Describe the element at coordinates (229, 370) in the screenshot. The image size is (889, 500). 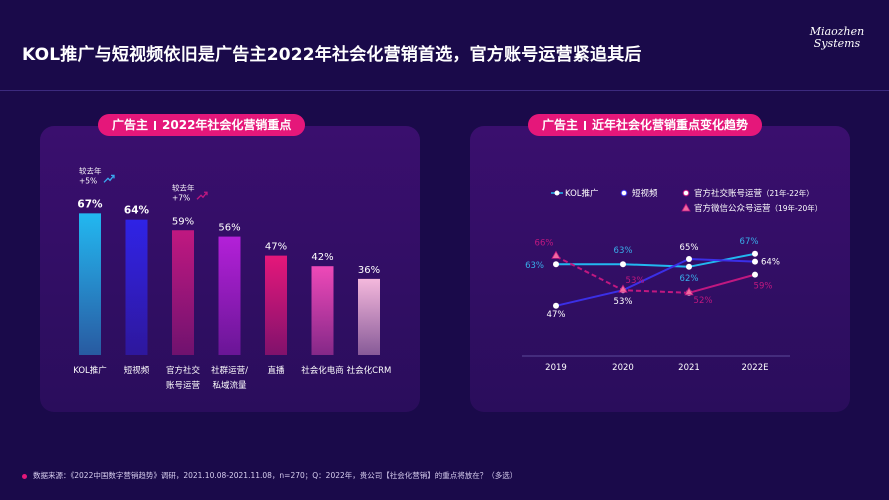
I see `bar-category-label: 社群运营/` at that location.